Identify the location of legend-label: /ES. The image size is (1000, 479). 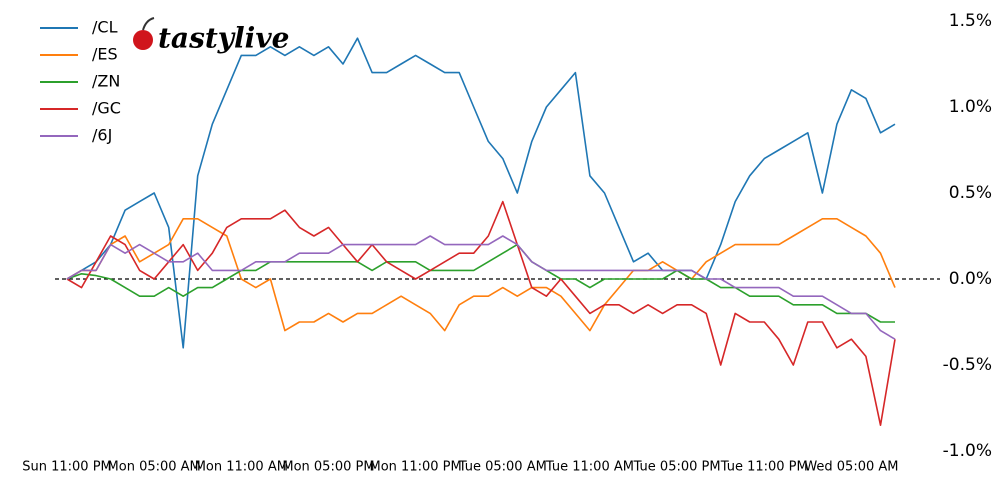
(105, 54).